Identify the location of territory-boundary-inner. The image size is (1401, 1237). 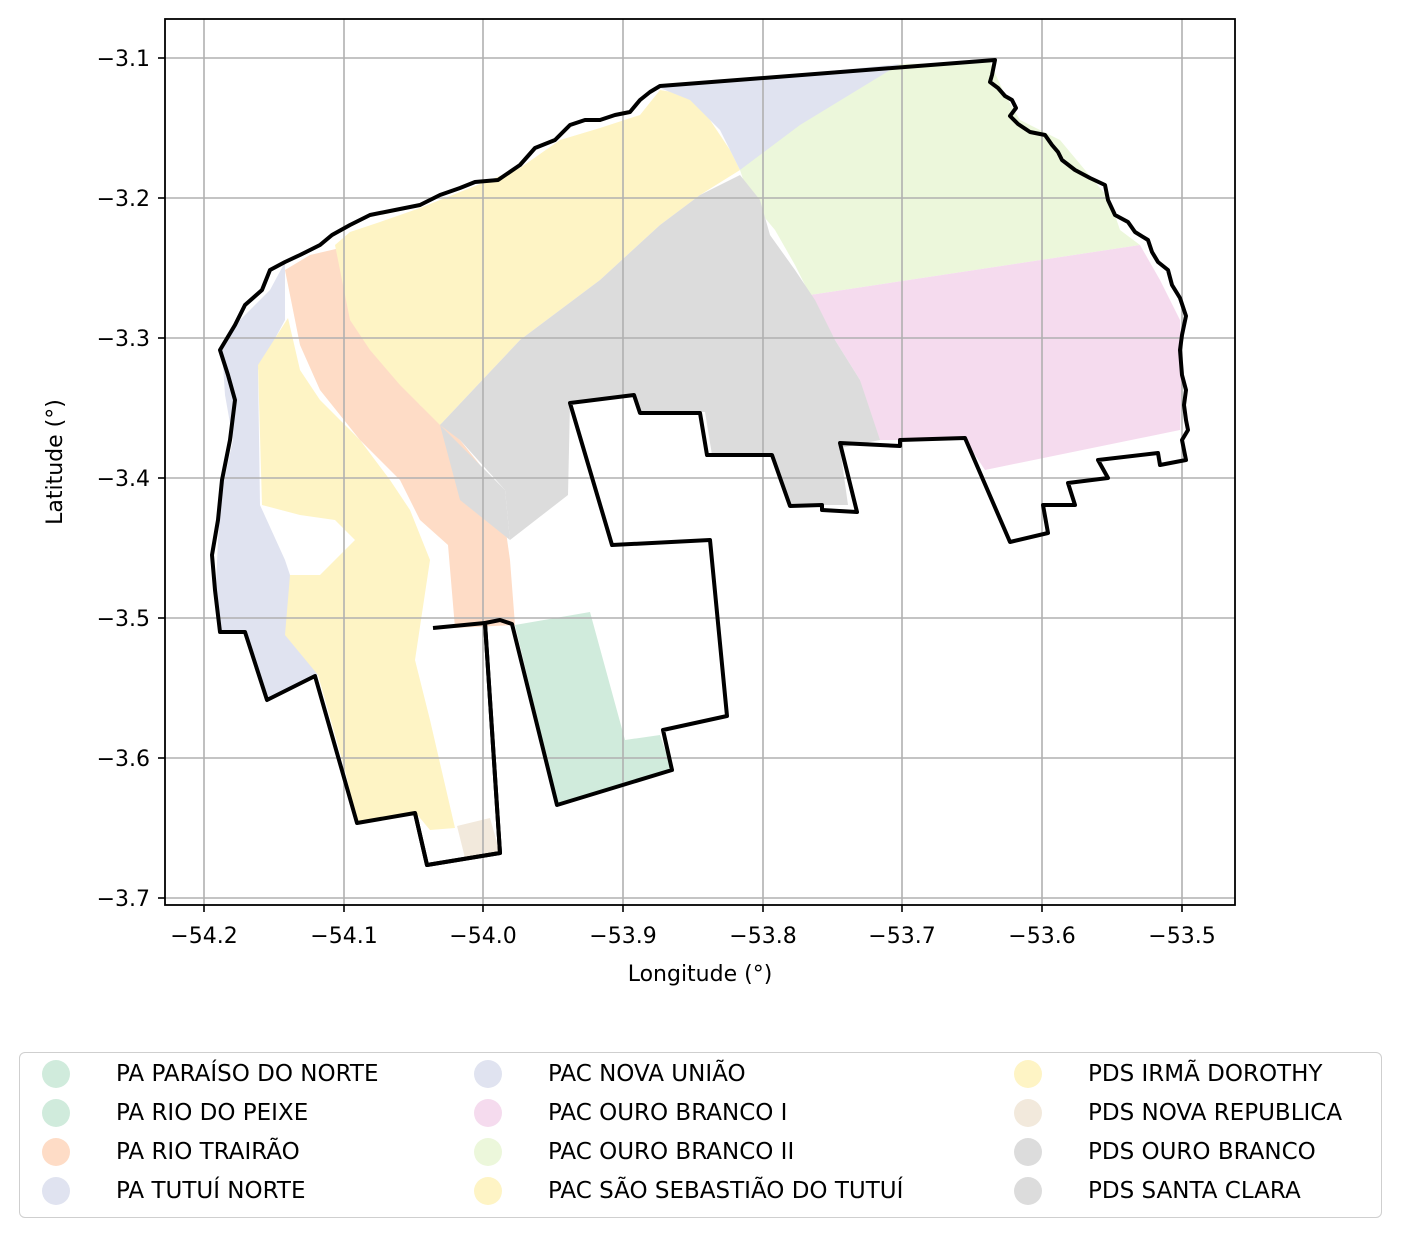
(457, 744).